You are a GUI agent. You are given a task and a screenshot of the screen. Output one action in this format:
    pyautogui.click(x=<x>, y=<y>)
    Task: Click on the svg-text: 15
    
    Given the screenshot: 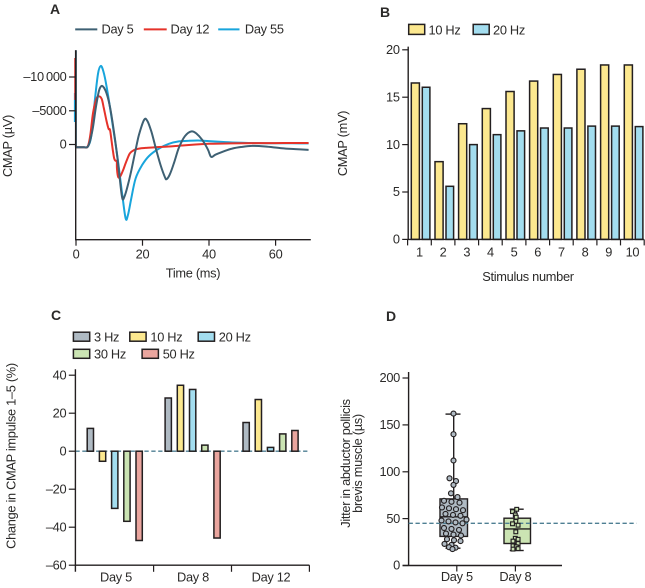 What is the action you would take?
    pyautogui.click(x=393, y=96)
    